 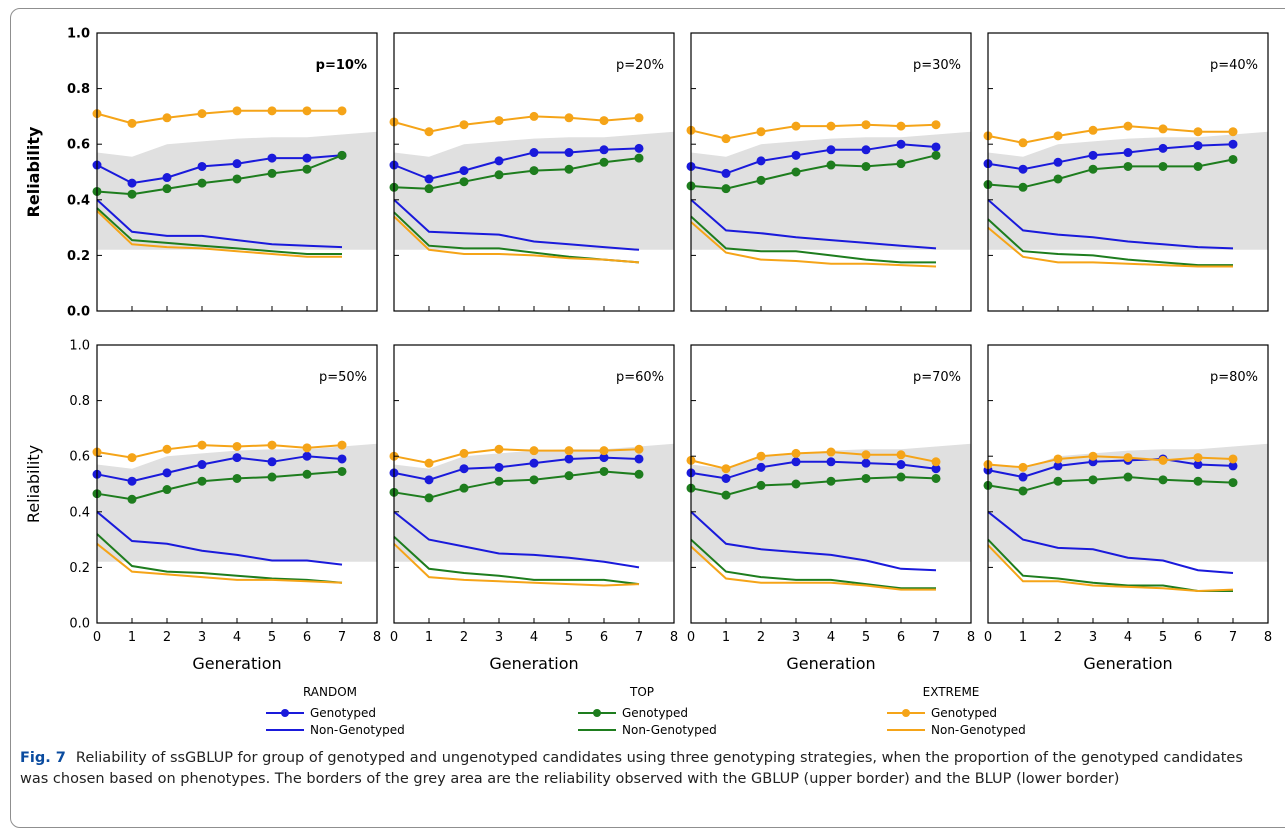 I want to click on x-tick-label: 4, so click(x=534, y=637).